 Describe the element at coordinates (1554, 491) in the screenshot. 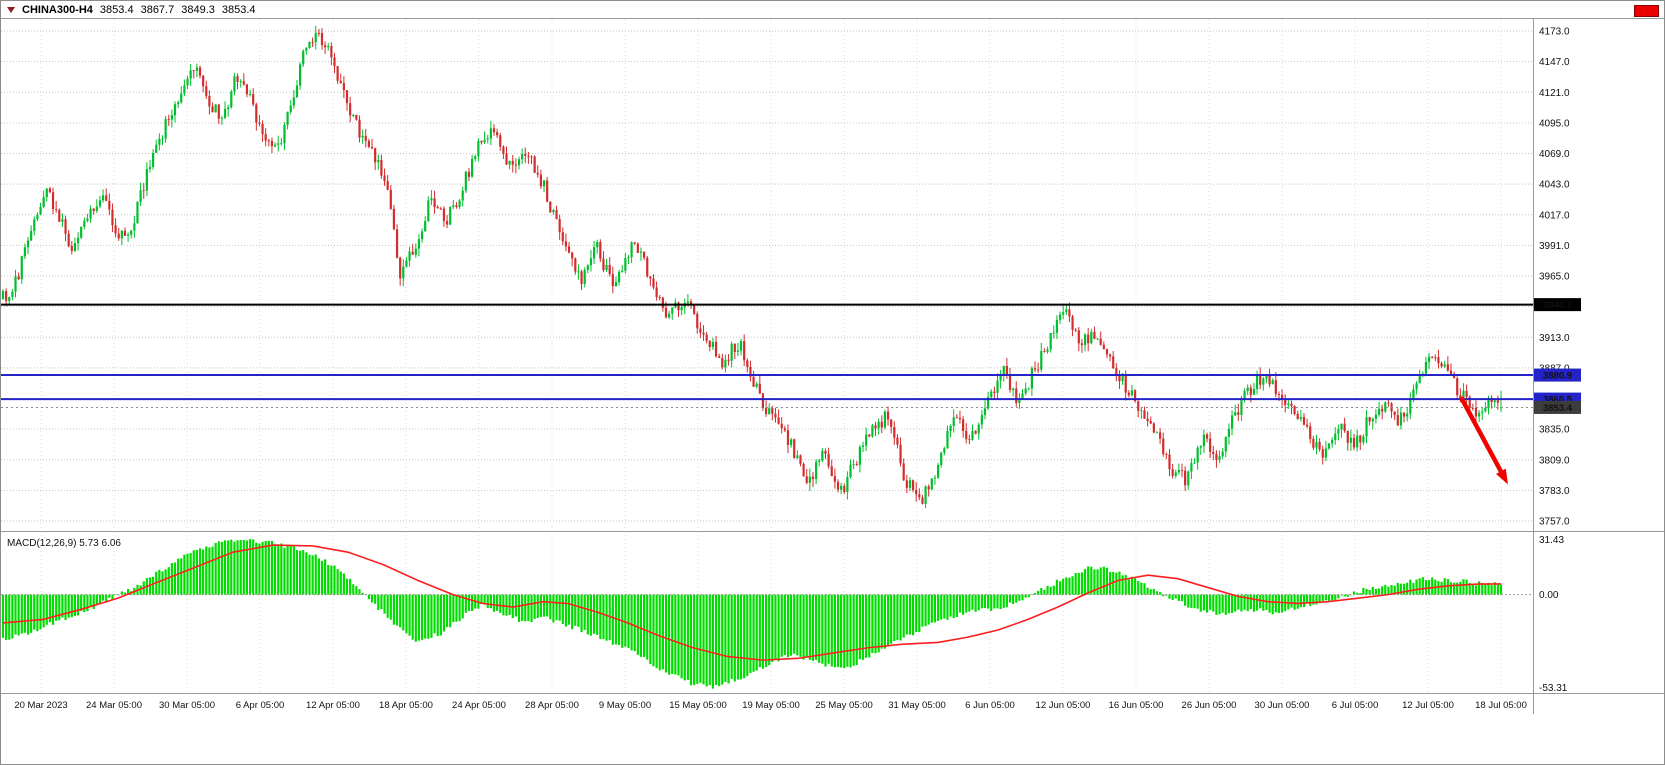

I see `svg-text: 3783.0` at that location.